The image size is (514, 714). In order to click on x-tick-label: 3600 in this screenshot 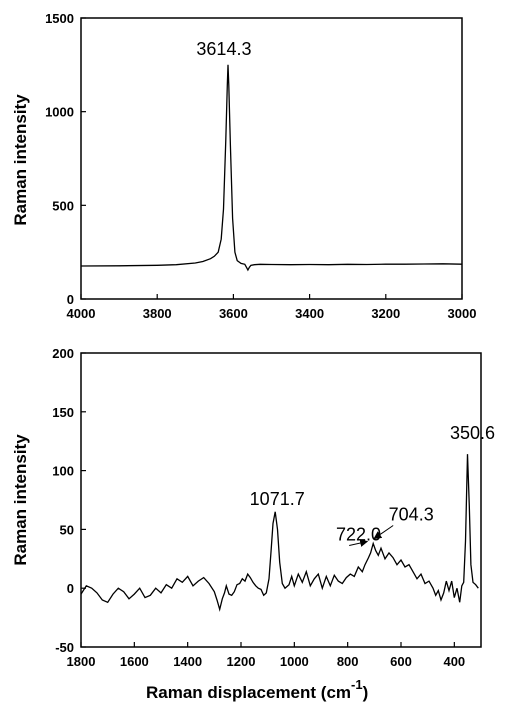, I will do `click(233, 313)`.